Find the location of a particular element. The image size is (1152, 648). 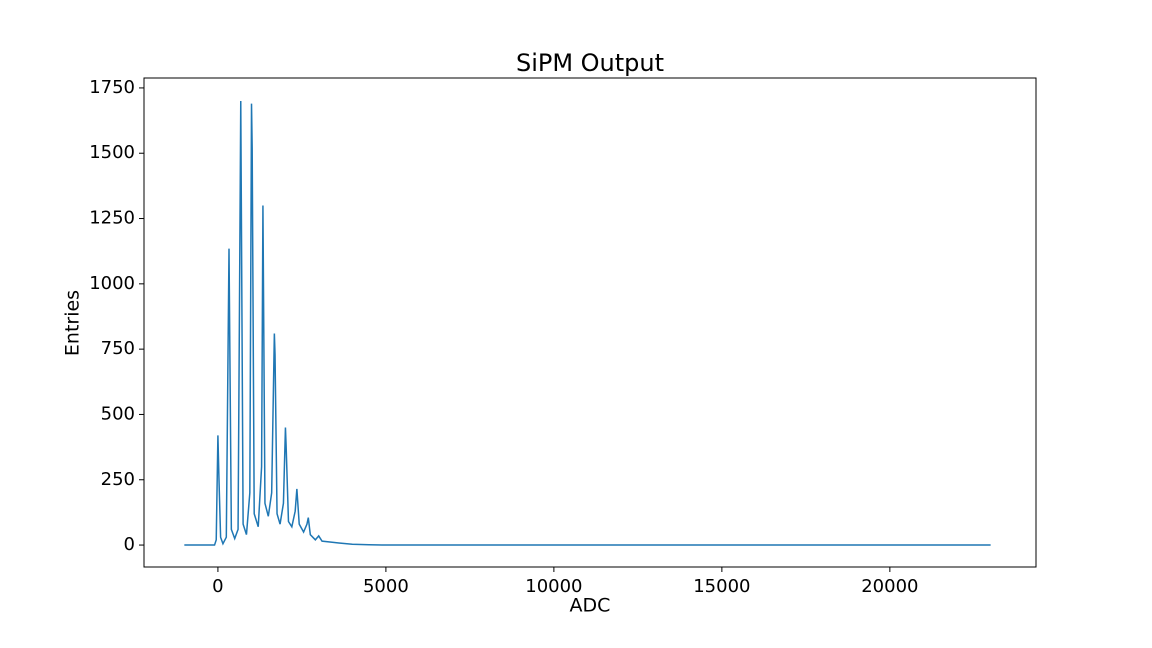

x-tick-label: 15000 is located at coordinates (721, 586).